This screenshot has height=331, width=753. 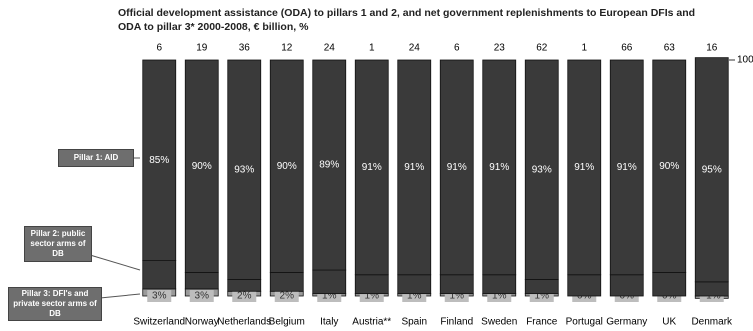 What do you see at coordinates (244, 322) in the screenshot?
I see `x-tick-label: Netherlands` at bounding box center [244, 322].